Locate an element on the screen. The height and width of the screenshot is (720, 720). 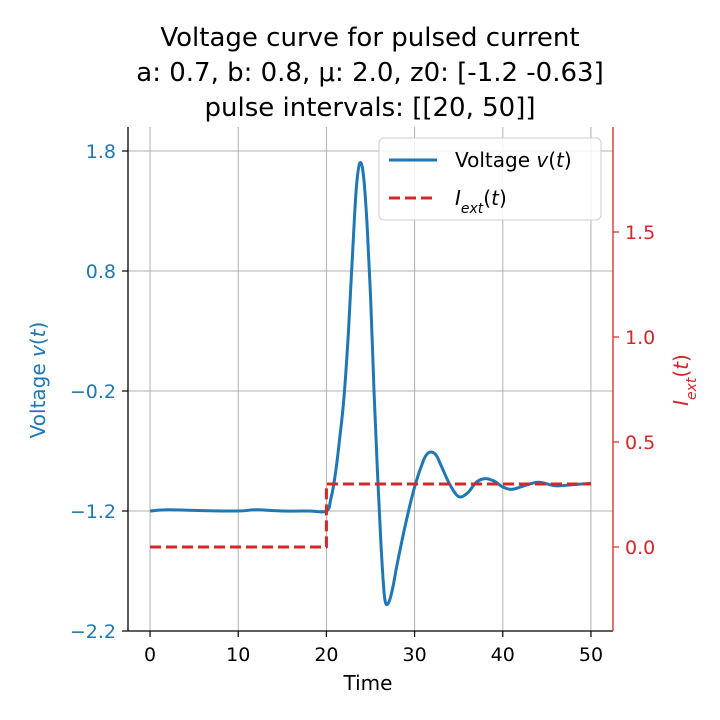
current-series-line is located at coordinates (370, 515).